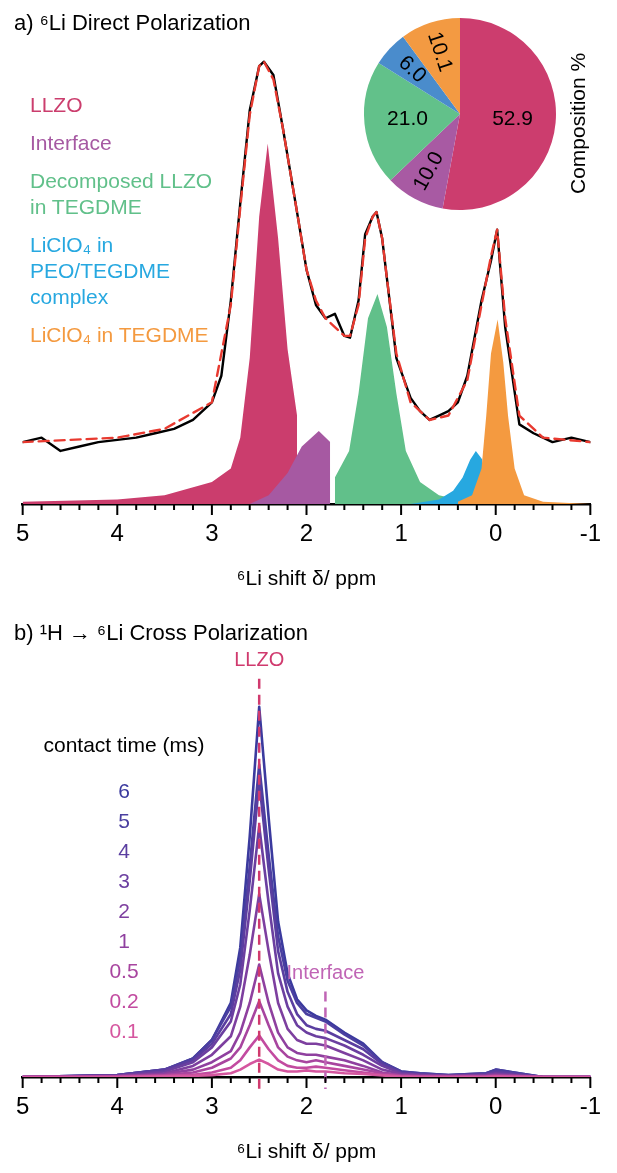 The image size is (617, 1173). What do you see at coordinates (407, 118) in the screenshot?
I see `data-label: 21.0` at bounding box center [407, 118].